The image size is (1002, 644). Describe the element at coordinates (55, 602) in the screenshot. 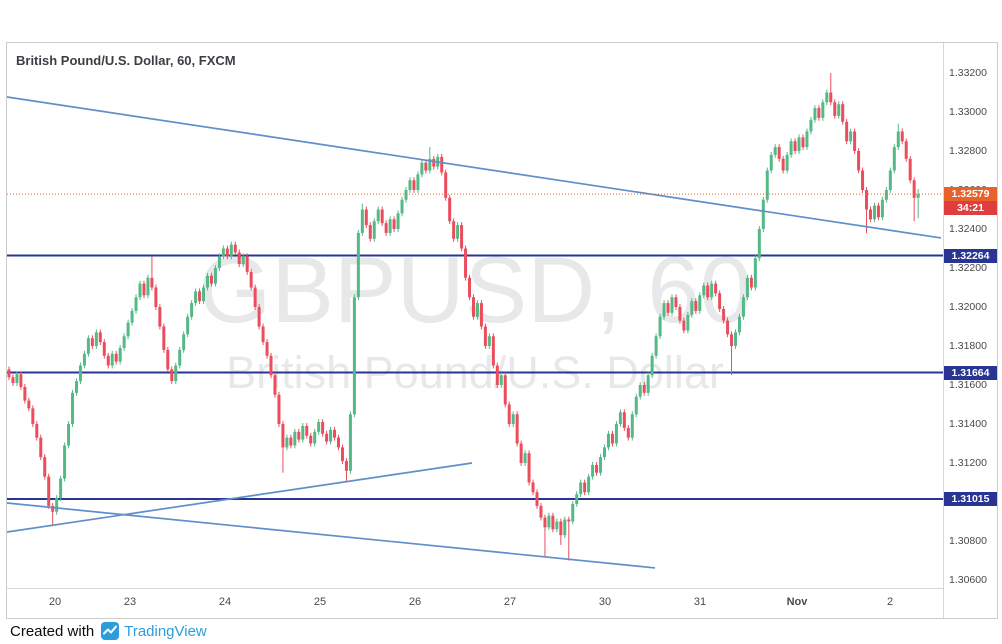

I see `time-axis-label: 20` at that location.